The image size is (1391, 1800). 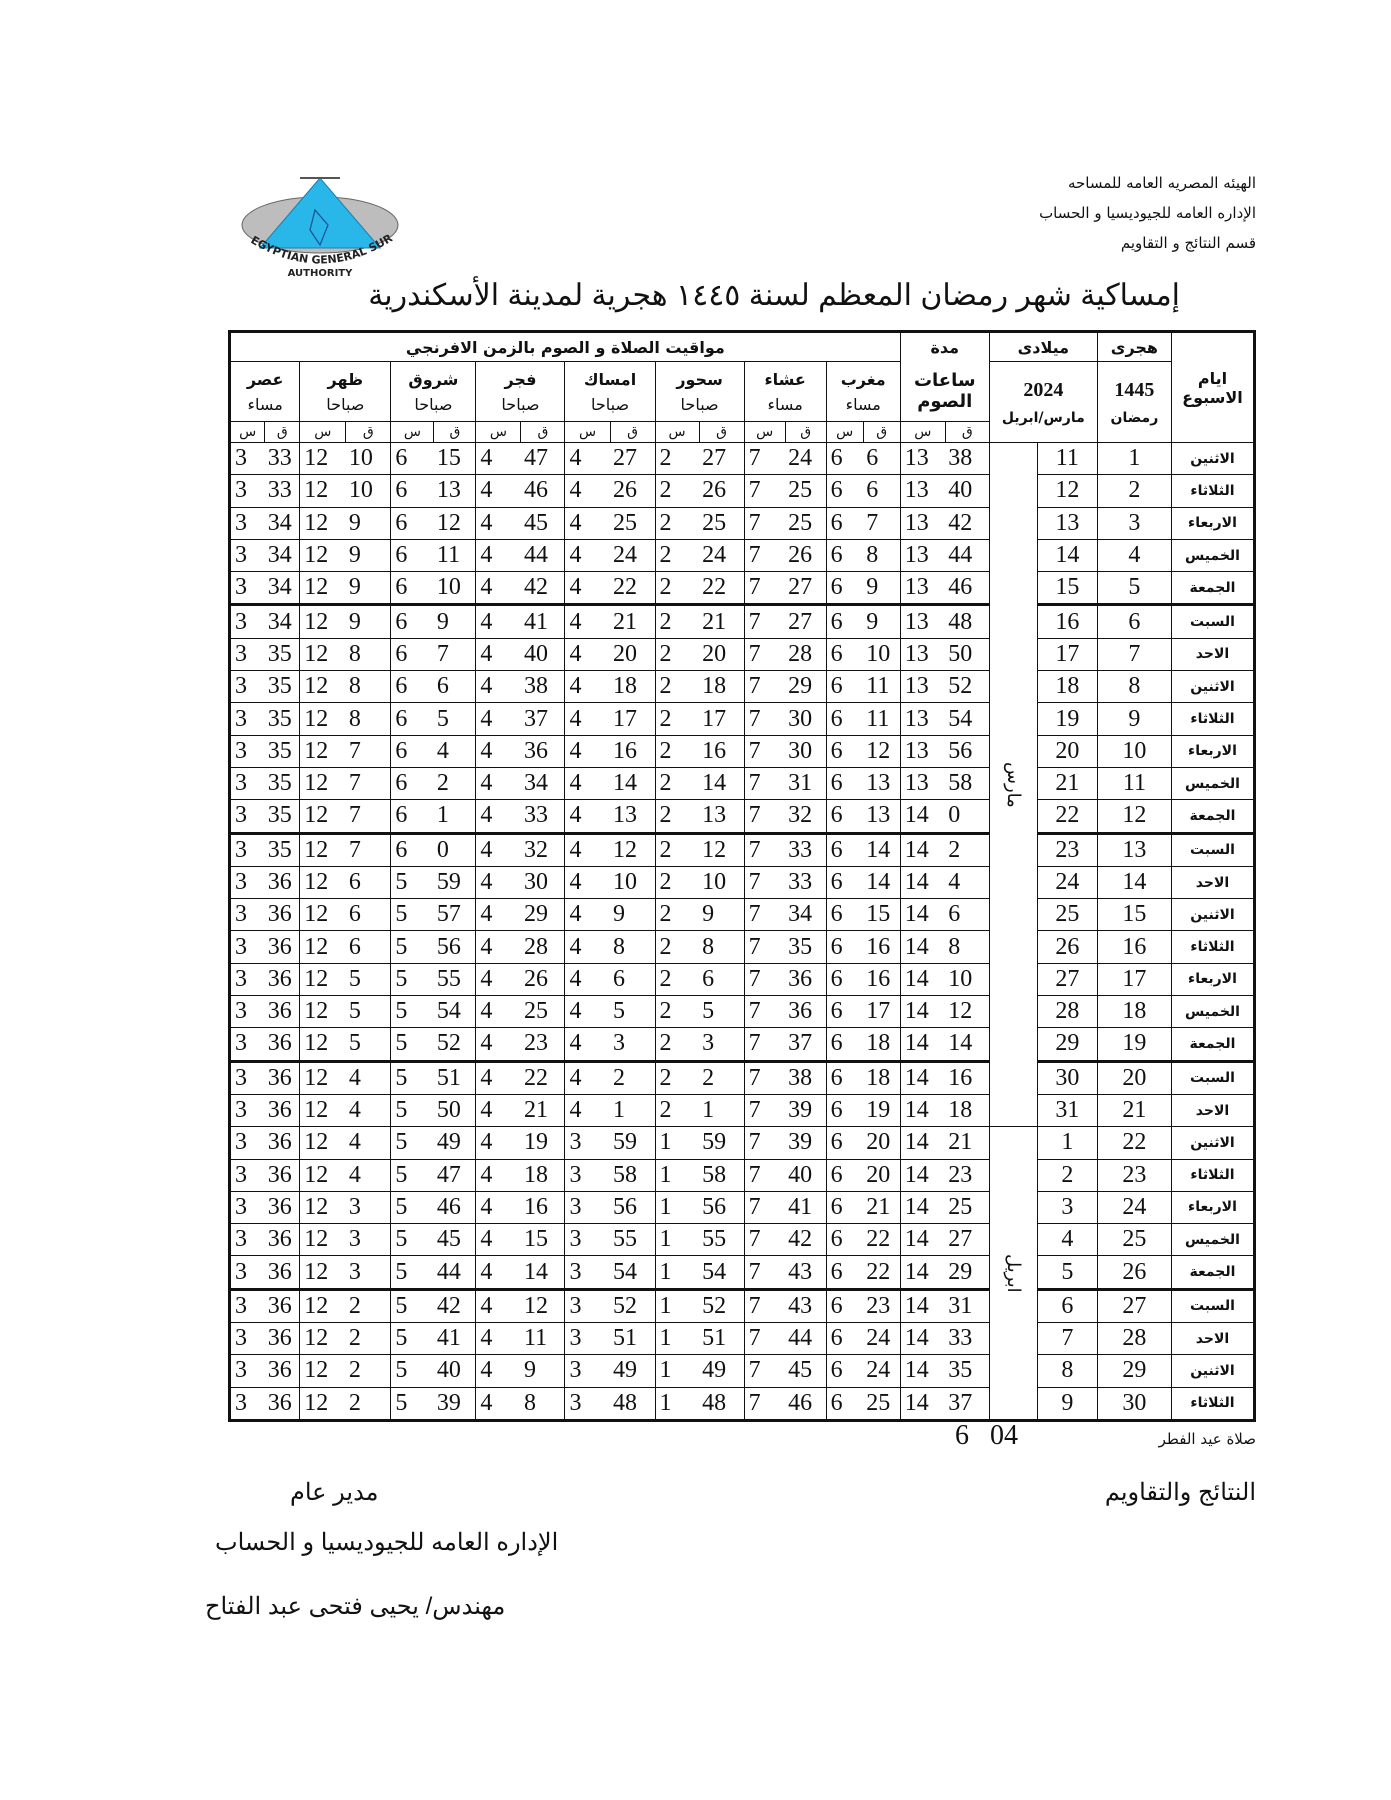 What do you see at coordinates (543, 654) in the screenshot?
I see `time-minutes: 40` at bounding box center [543, 654].